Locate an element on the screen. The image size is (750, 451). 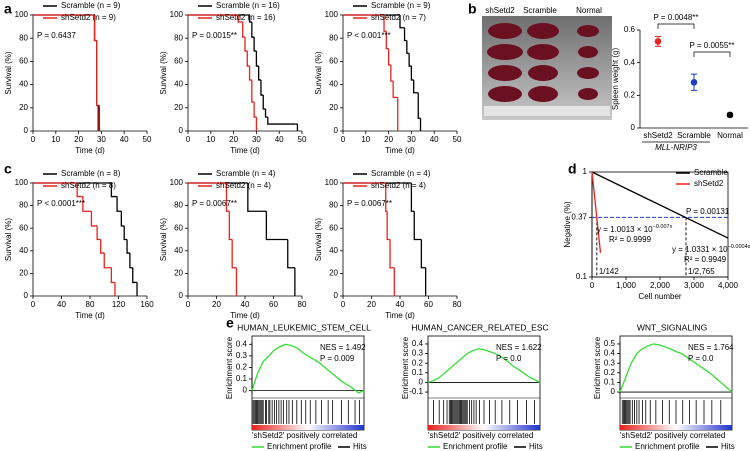
y-tick-label: -0.1 is located at coordinates (416, 391).